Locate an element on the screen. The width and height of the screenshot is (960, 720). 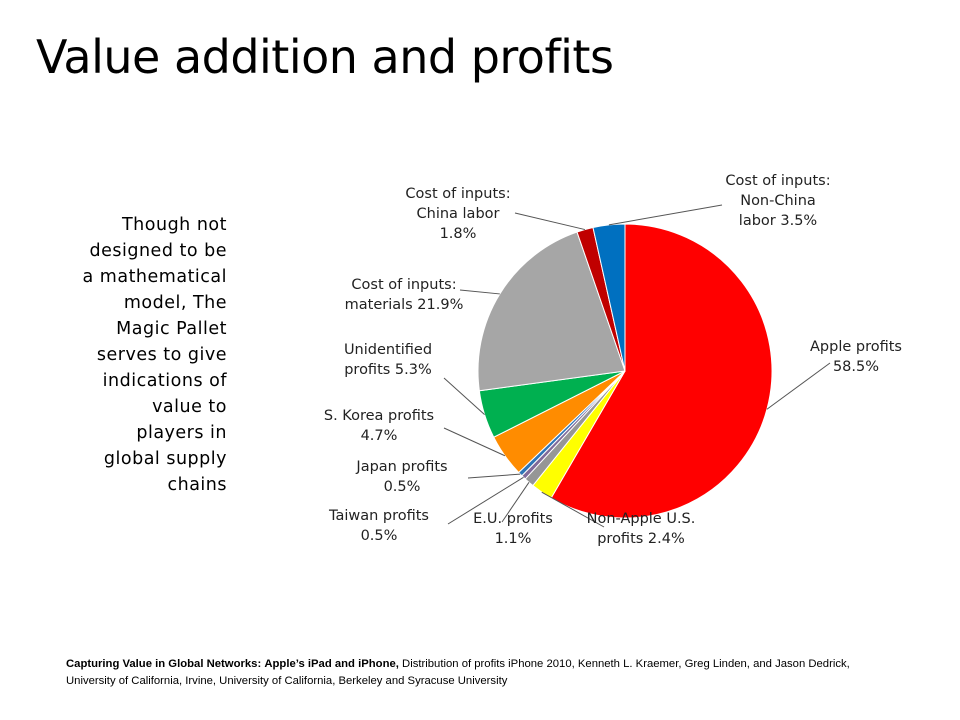
slide-title: Value addition and profits is located at coordinates (325, 57).